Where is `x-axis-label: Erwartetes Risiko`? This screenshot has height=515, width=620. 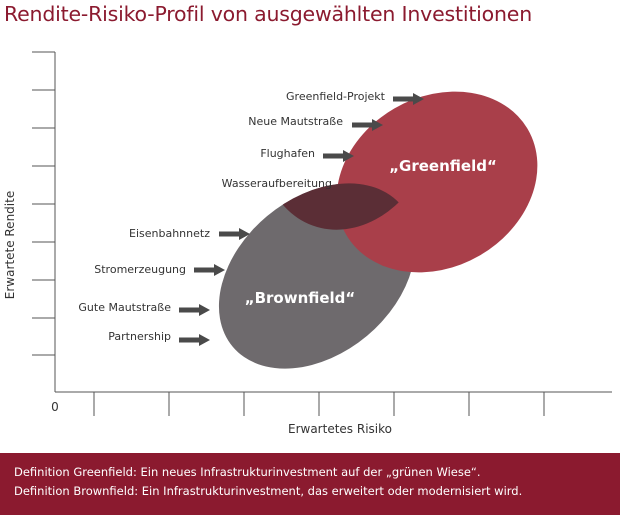
x-axis-label: Erwartetes Risiko is located at coordinates (340, 429).